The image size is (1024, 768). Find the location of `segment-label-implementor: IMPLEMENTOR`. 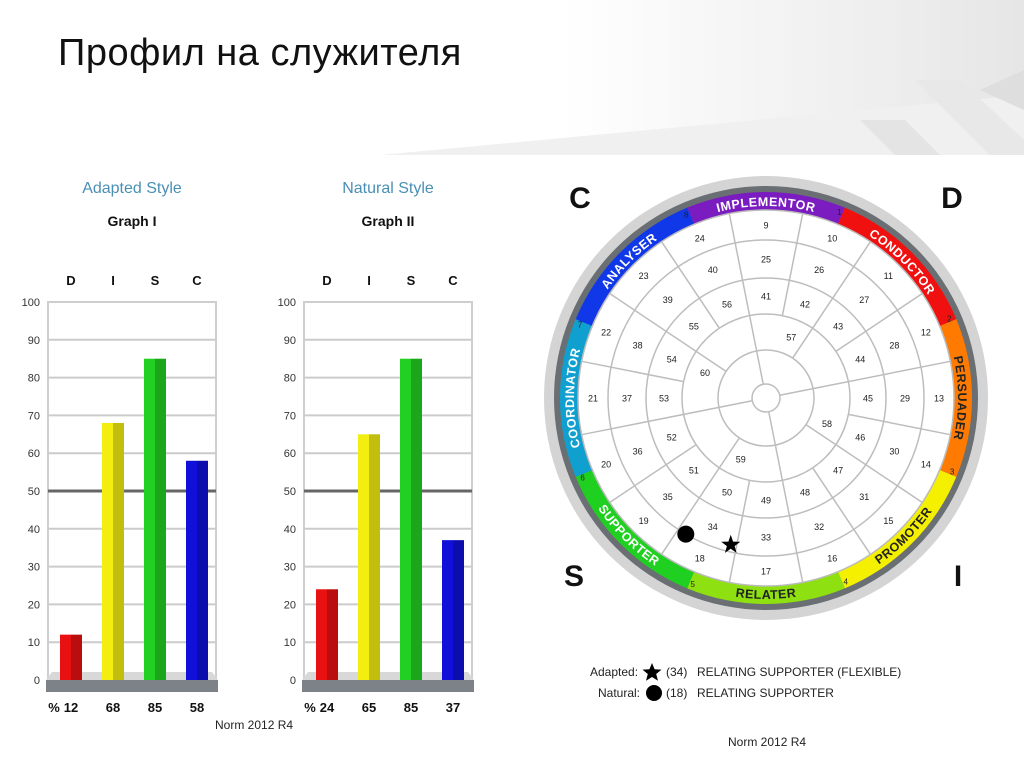

segment-label-implementor: IMPLEMENTOR is located at coordinates (766, 205).